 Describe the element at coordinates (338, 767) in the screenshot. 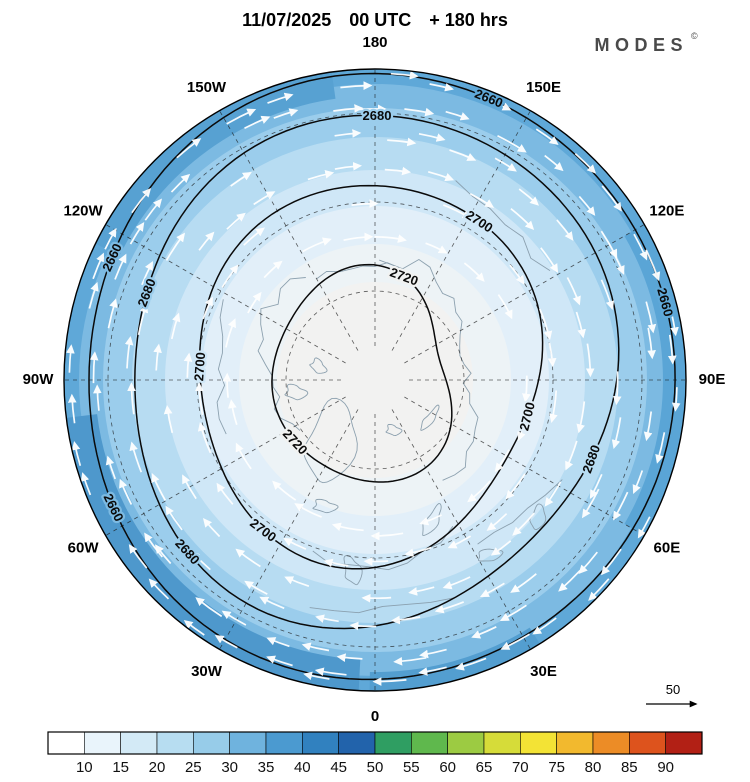

I see `colorbar-tick-label: 45` at that location.